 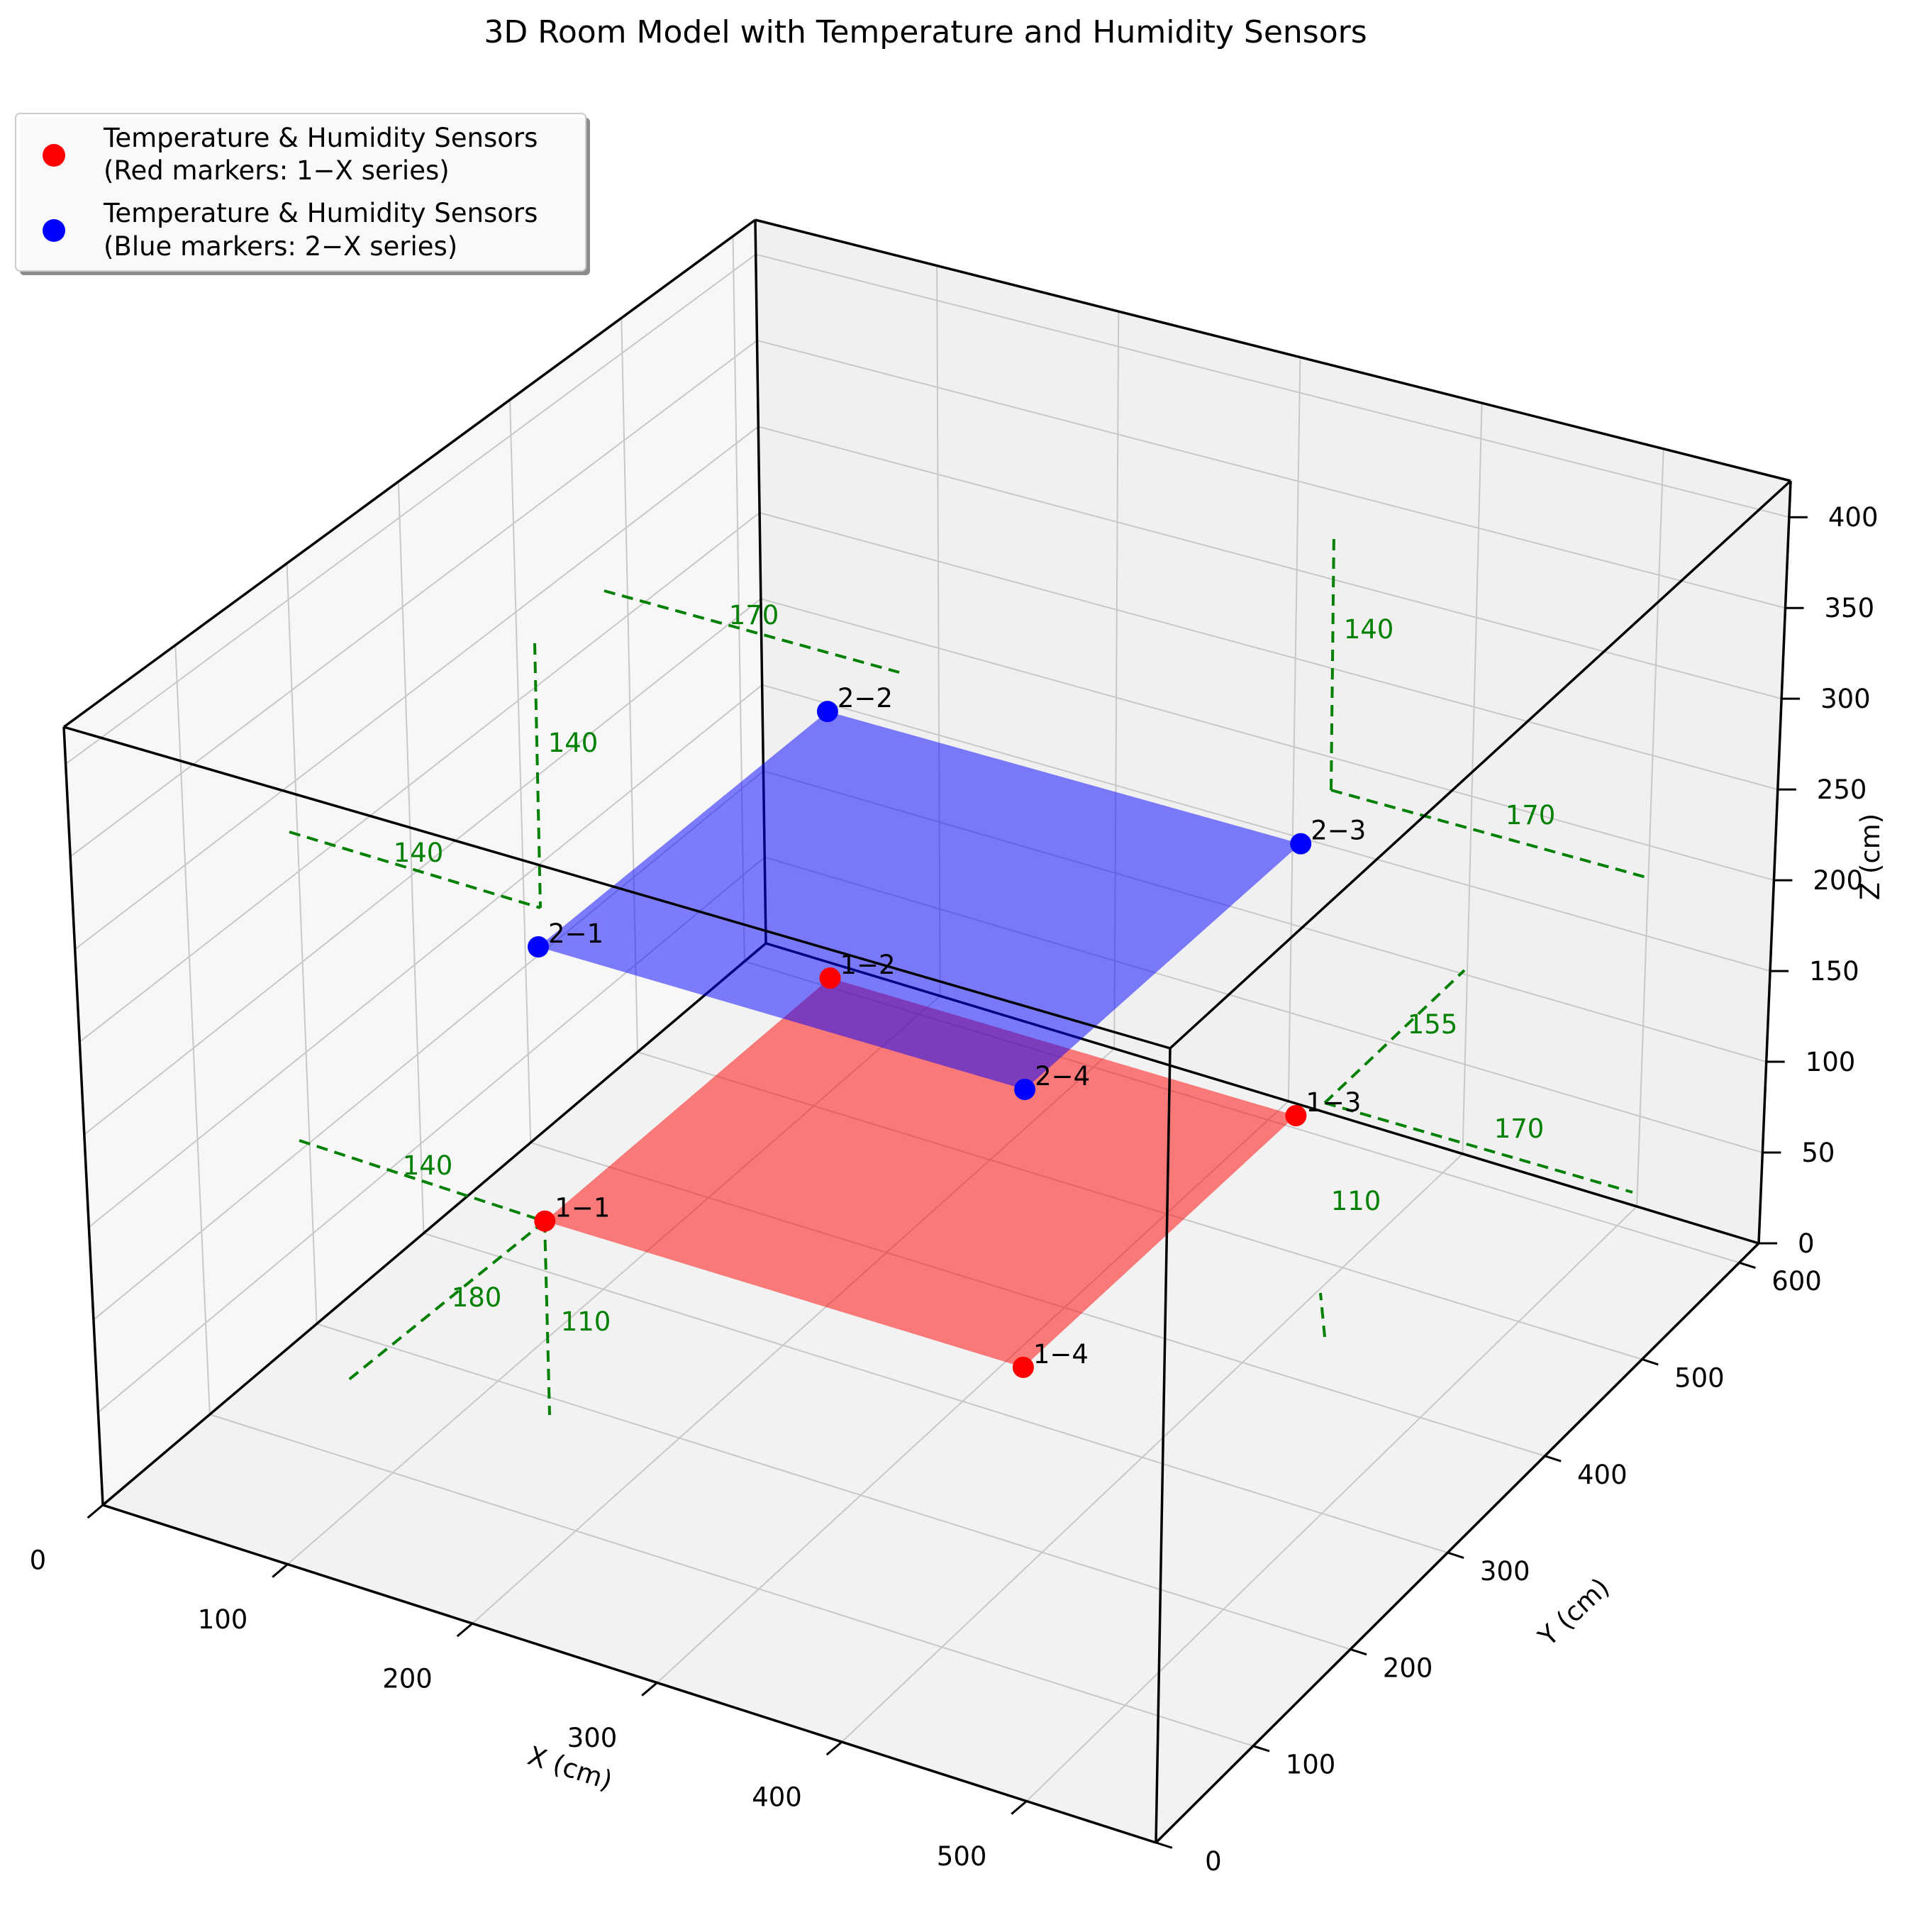 I want to click on y-axis-tick-label: 0, so click(x=1213, y=1861).